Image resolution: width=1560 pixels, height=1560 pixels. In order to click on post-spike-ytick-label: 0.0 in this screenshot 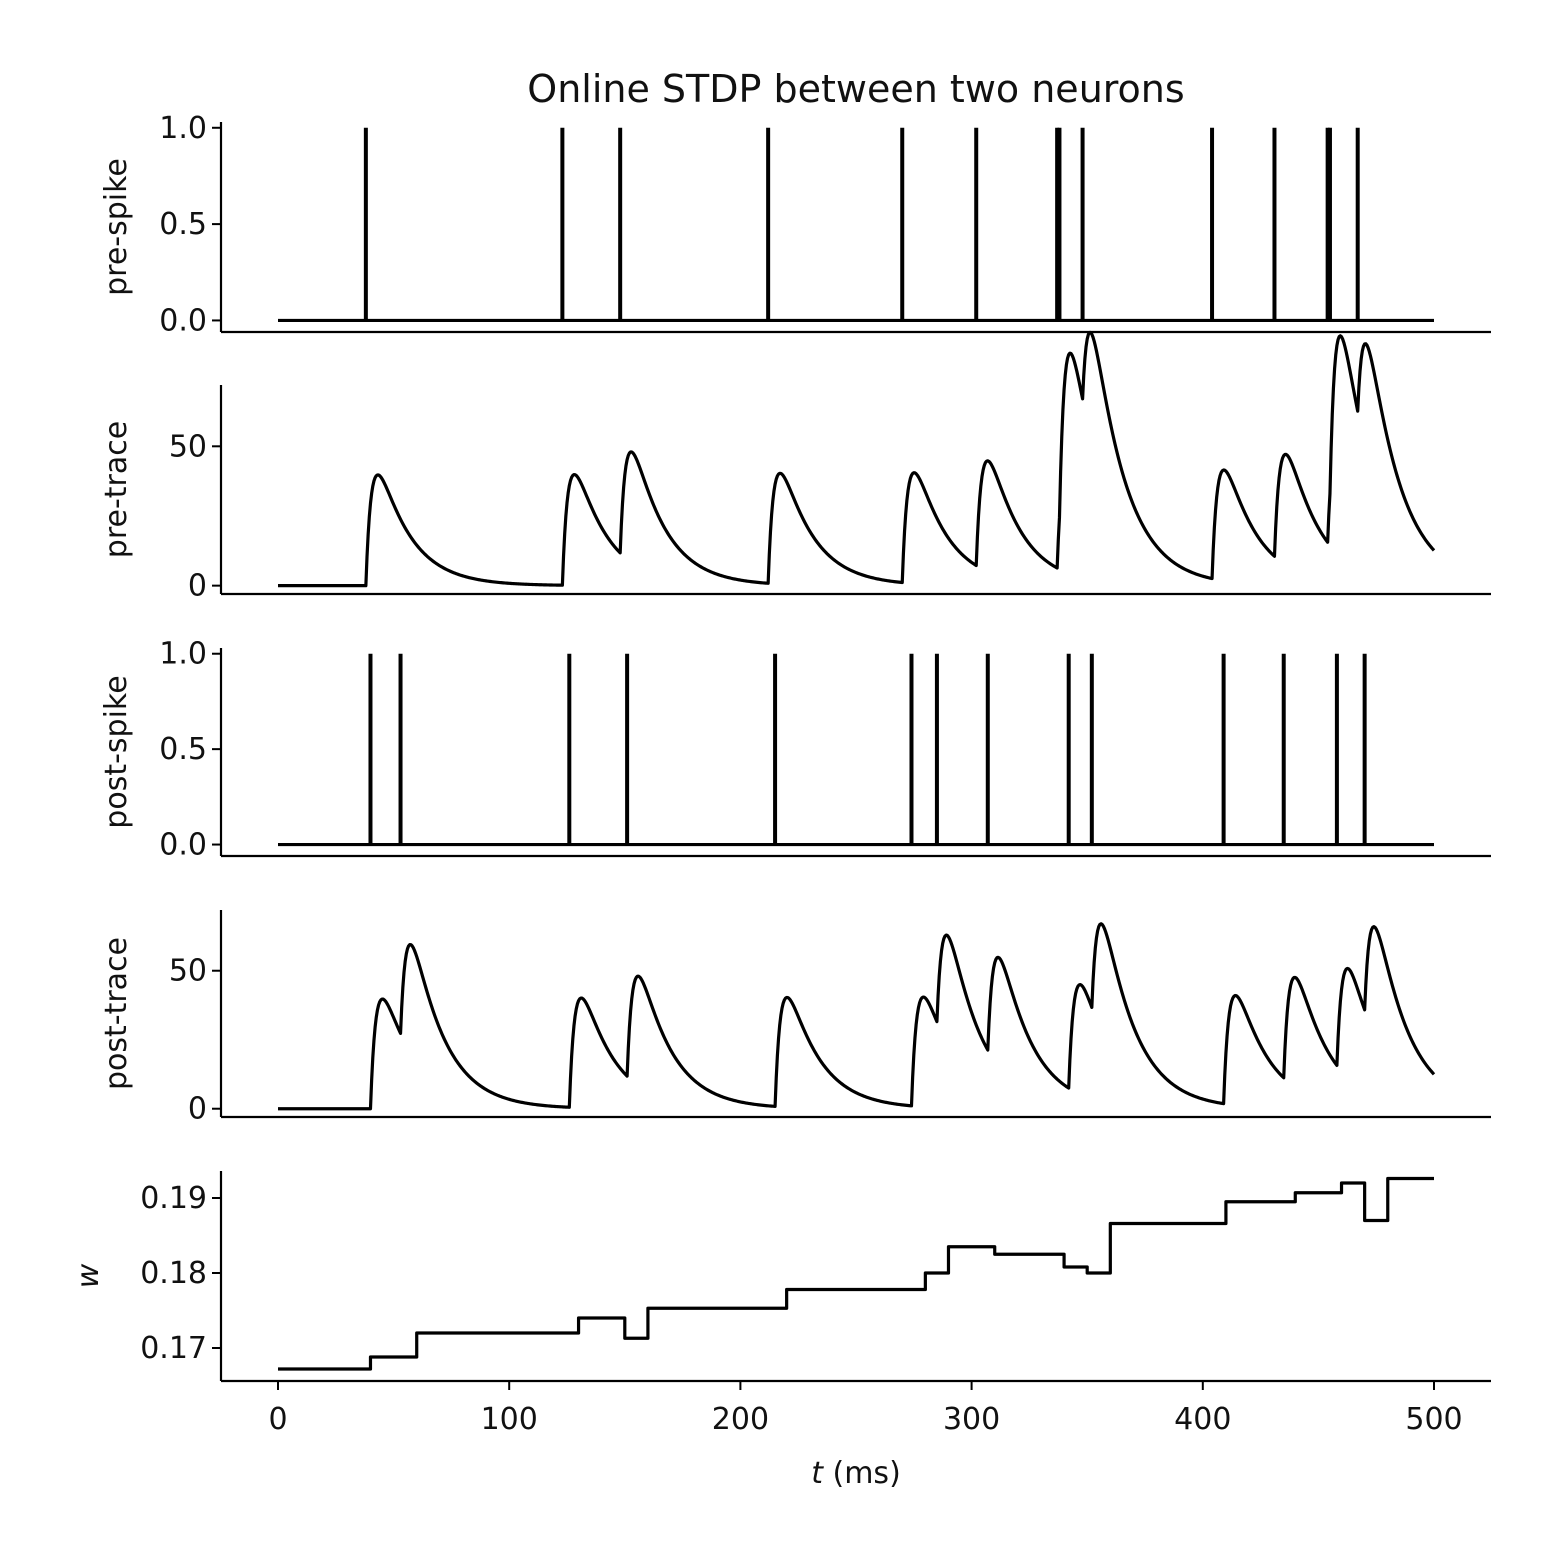, I will do `click(183, 845)`.